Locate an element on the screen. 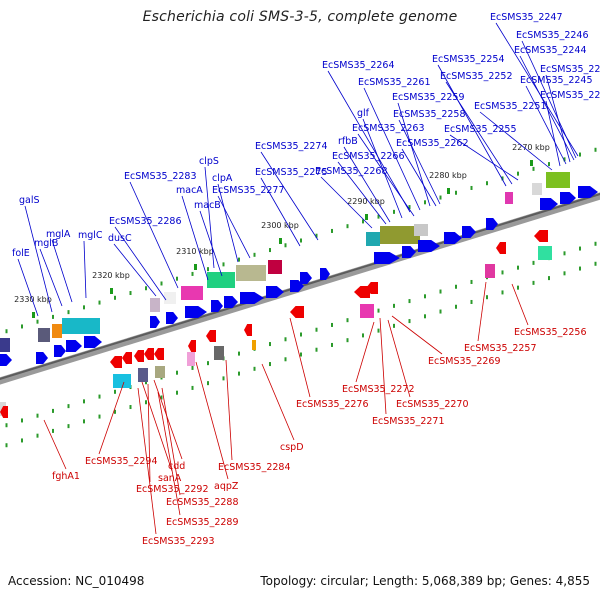  gene-label-mgla: mglA is located at coordinates (58, 234).